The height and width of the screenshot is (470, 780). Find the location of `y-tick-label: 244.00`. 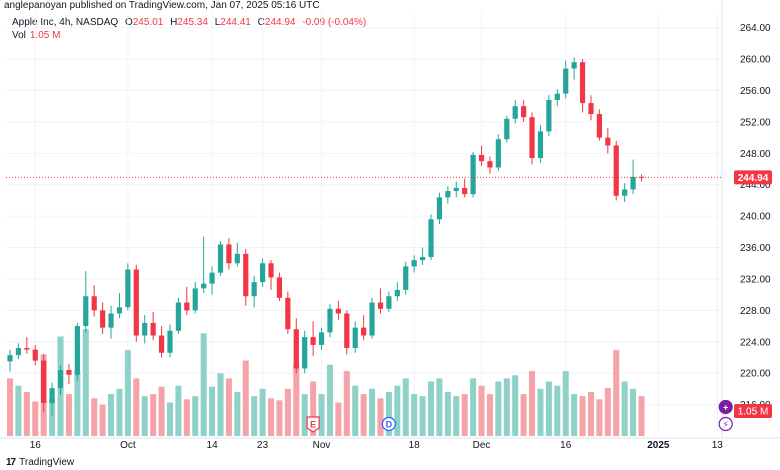

y-tick-label: 244.00 is located at coordinates (755, 185).